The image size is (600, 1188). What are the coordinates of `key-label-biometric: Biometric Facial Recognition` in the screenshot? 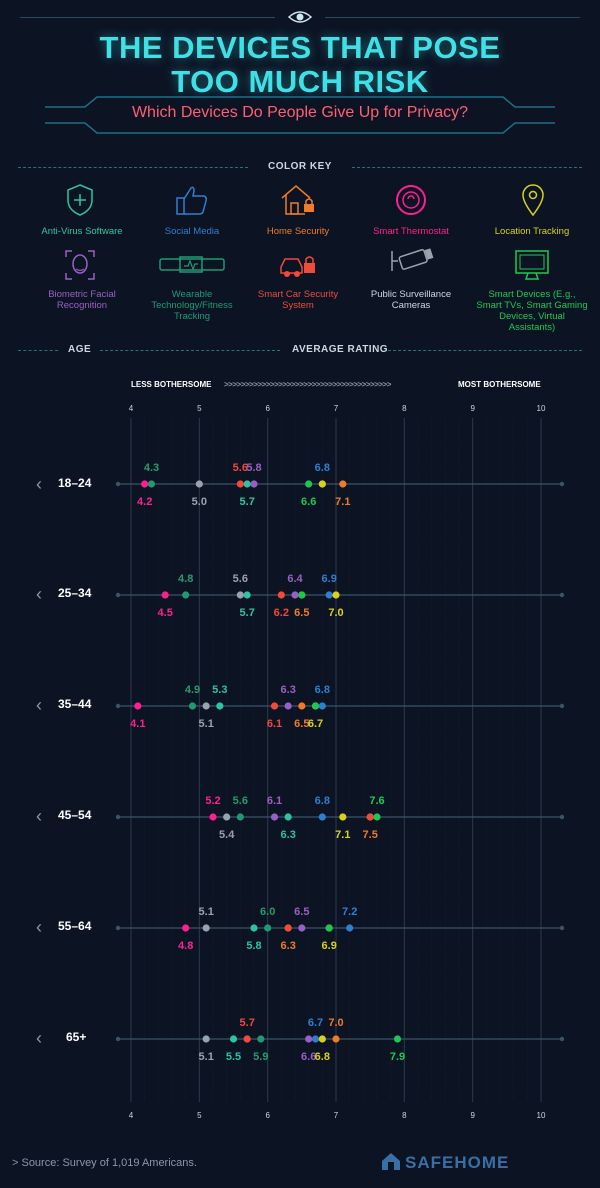 It's located at (82, 300).